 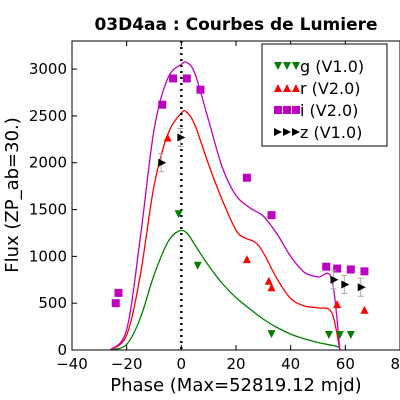 What do you see at coordinates (48, 116) in the screenshot?
I see `y-tick-label: 2500` at bounding box center [48, 116].